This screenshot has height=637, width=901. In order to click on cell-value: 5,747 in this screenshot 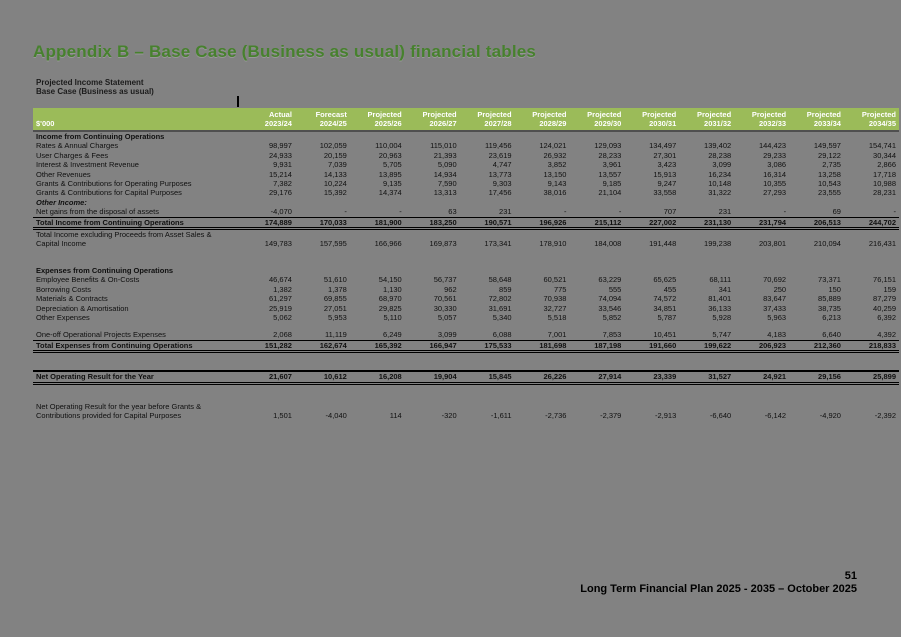, I will do `click(722, 335)`.